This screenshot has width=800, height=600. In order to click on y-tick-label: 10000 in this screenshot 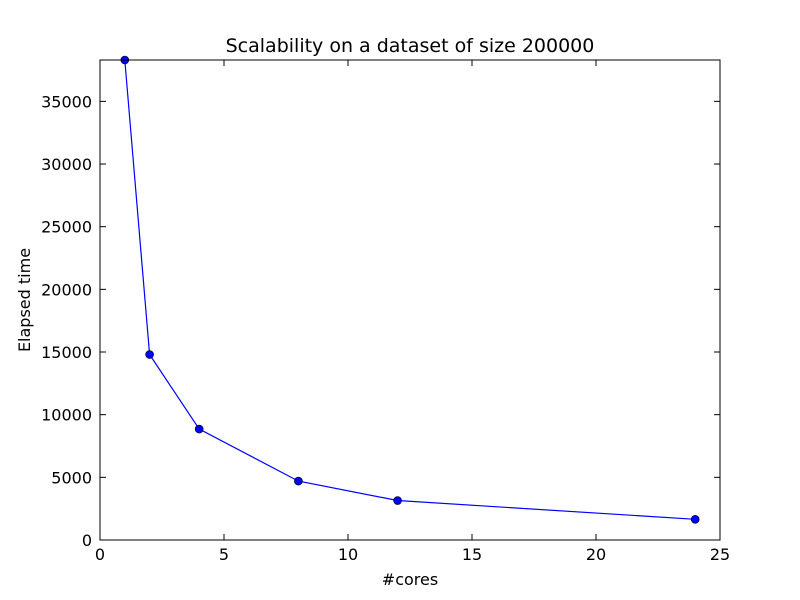, I will do `click(66, 415)`.